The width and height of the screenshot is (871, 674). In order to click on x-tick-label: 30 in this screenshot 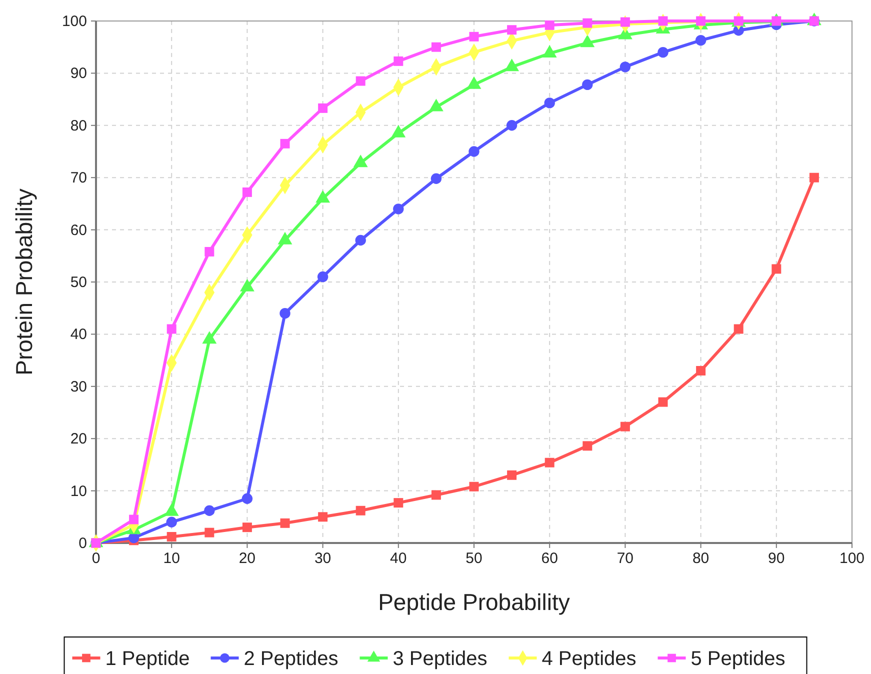, I will do `click(323, 558)`.